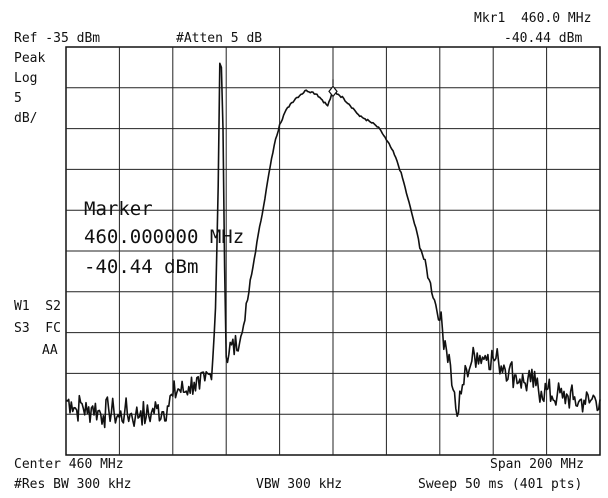 The height and width of the screenshot is (498, 608). I want to click on center-frequency: Center 460 MHz, so click(69, 464).